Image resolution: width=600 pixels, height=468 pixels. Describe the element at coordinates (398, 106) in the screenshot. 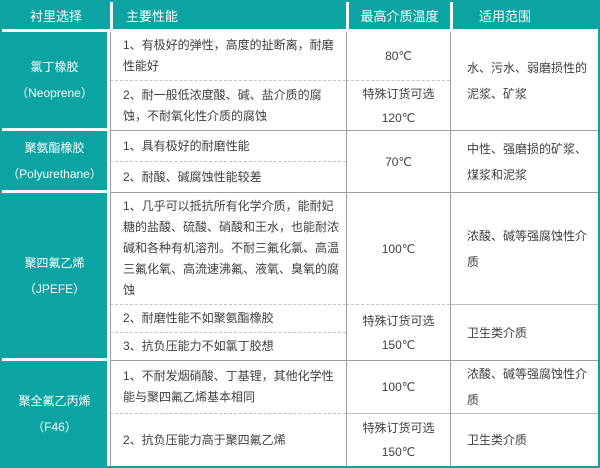

I see `temperature-cell: 特殊订货可选 120℃` at that location.